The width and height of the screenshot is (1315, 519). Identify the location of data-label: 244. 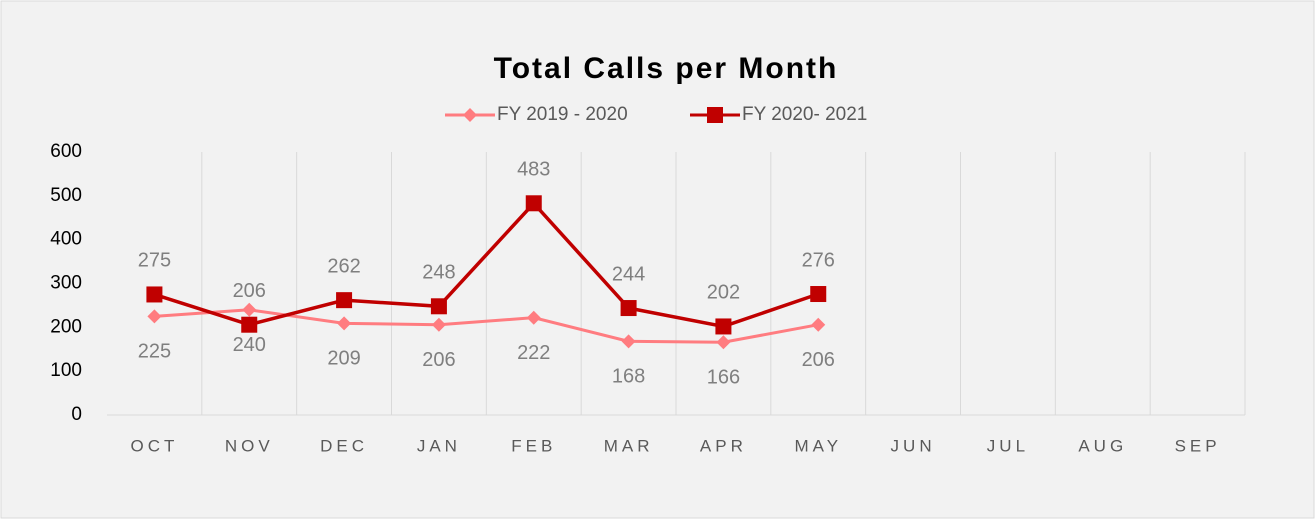
(628, 274).